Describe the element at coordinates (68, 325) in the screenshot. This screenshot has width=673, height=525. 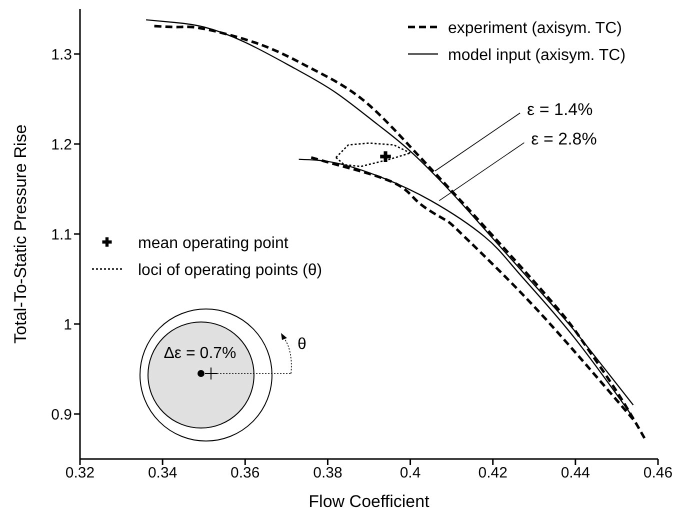
I see `y-tick-label: 1` at that location.